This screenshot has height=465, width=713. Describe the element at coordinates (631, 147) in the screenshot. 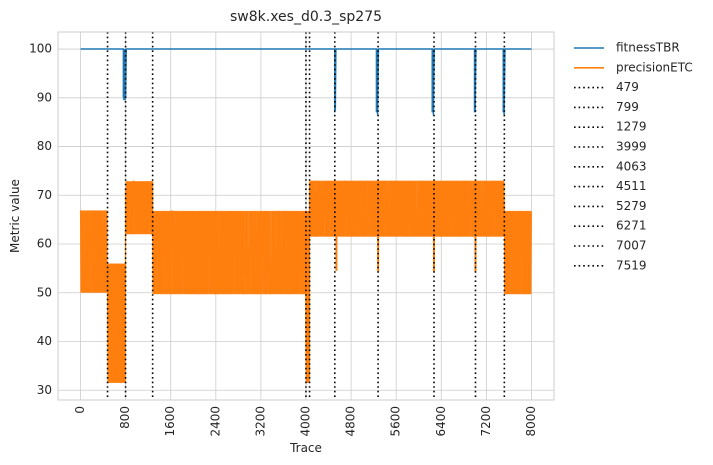

I see `legend-label: 3999` at that location.